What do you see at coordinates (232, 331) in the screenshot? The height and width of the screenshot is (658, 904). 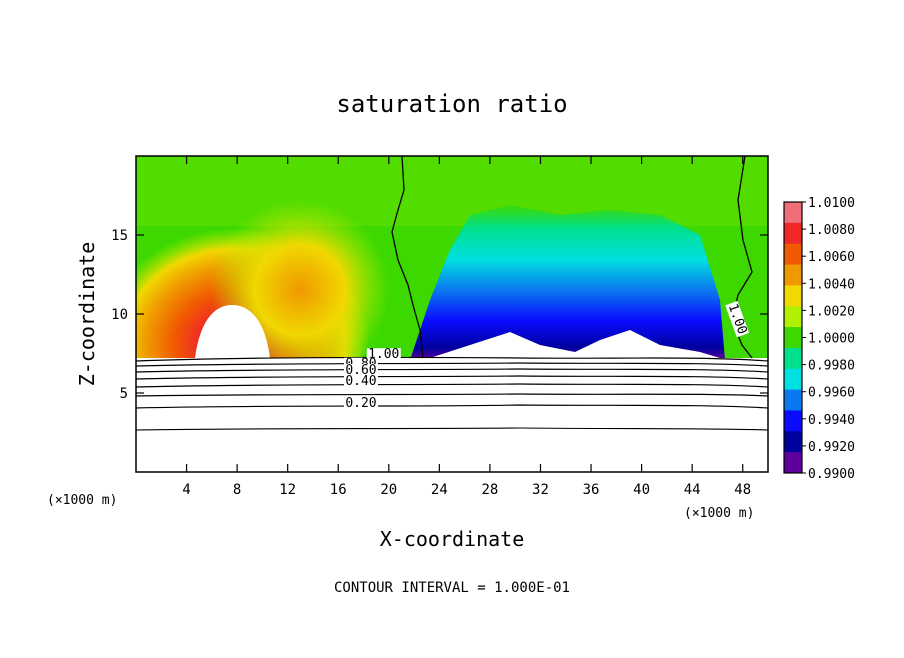 I see `mountain-left` at bounding box center [232, 331].